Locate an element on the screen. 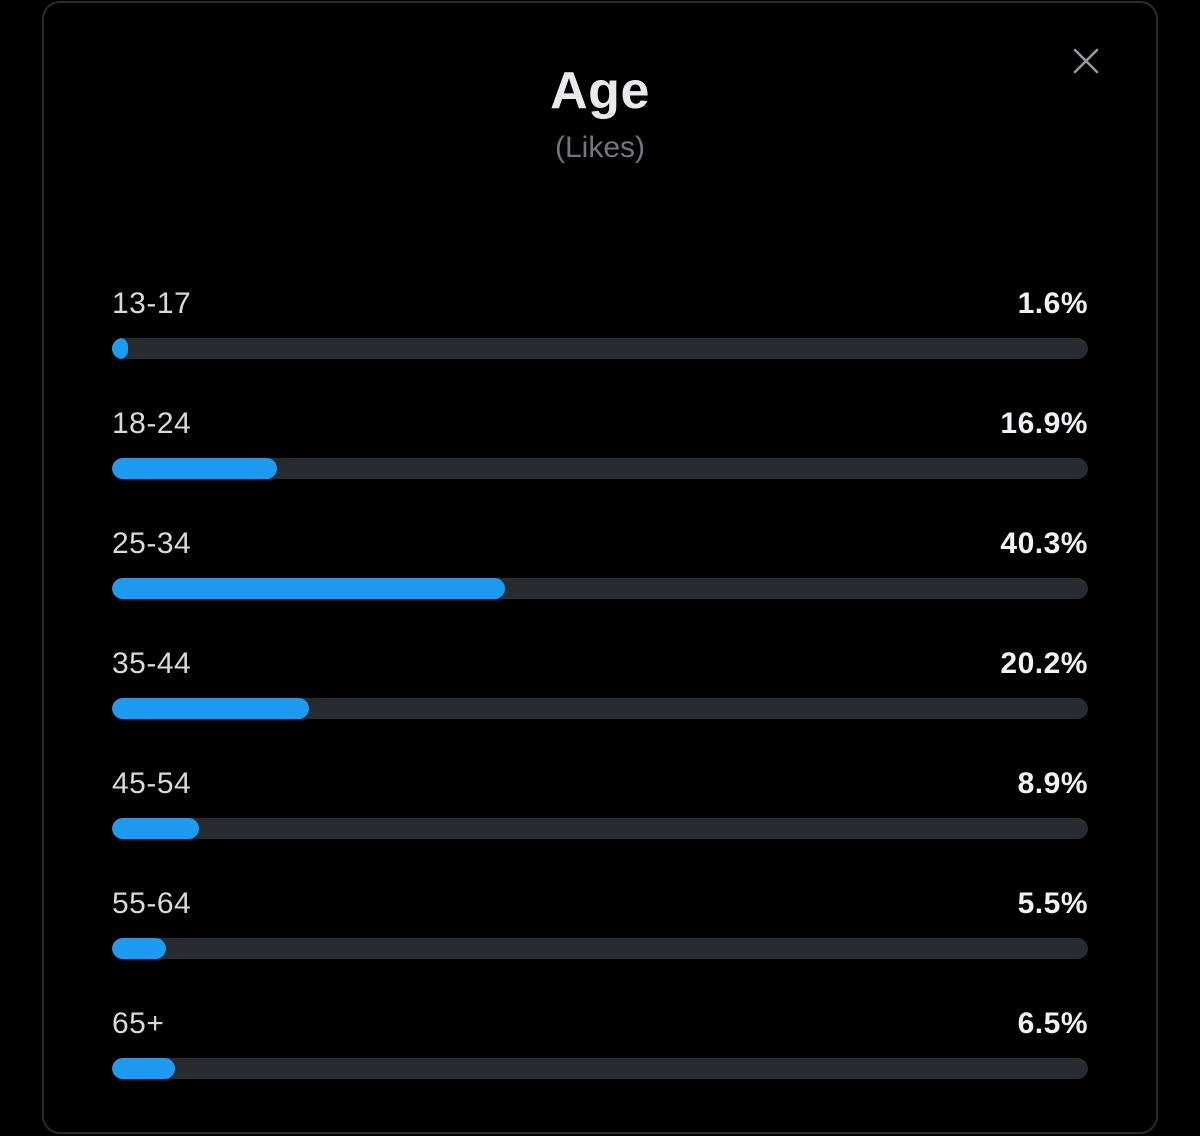  age-range-label: 65+ is located at coordinates (138, 1023).